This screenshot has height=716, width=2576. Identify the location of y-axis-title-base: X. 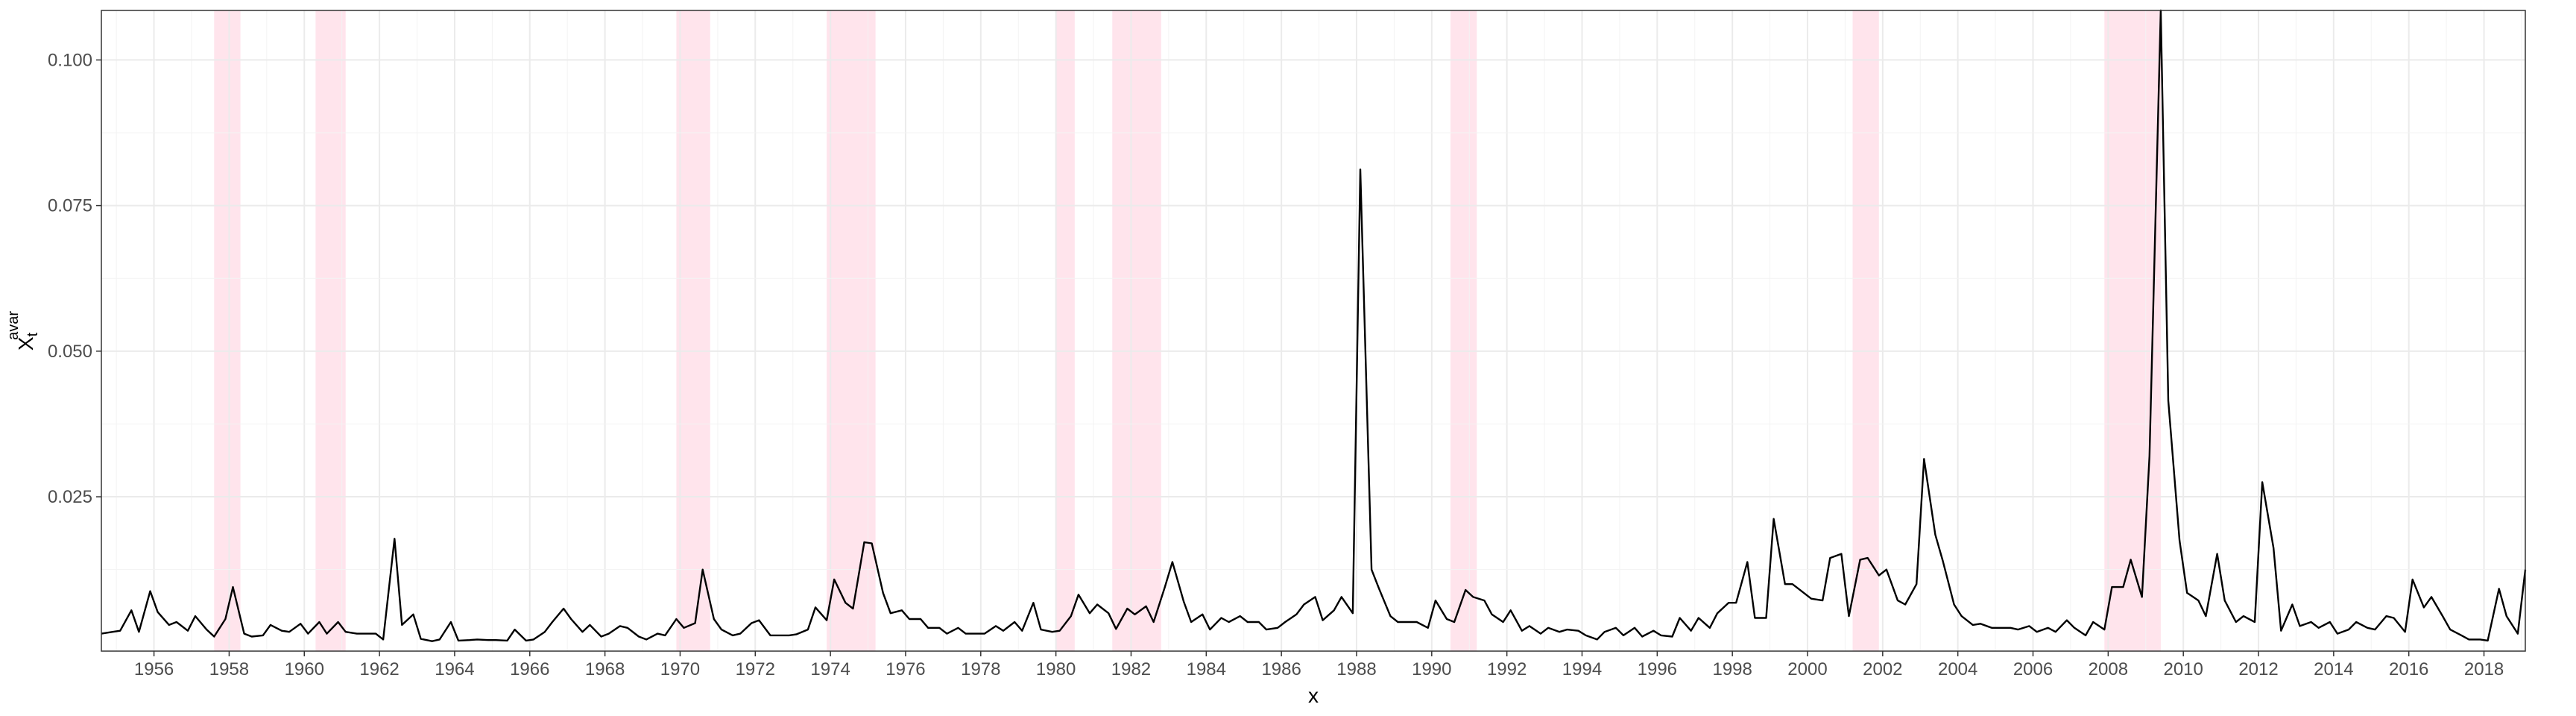
(25, 343).